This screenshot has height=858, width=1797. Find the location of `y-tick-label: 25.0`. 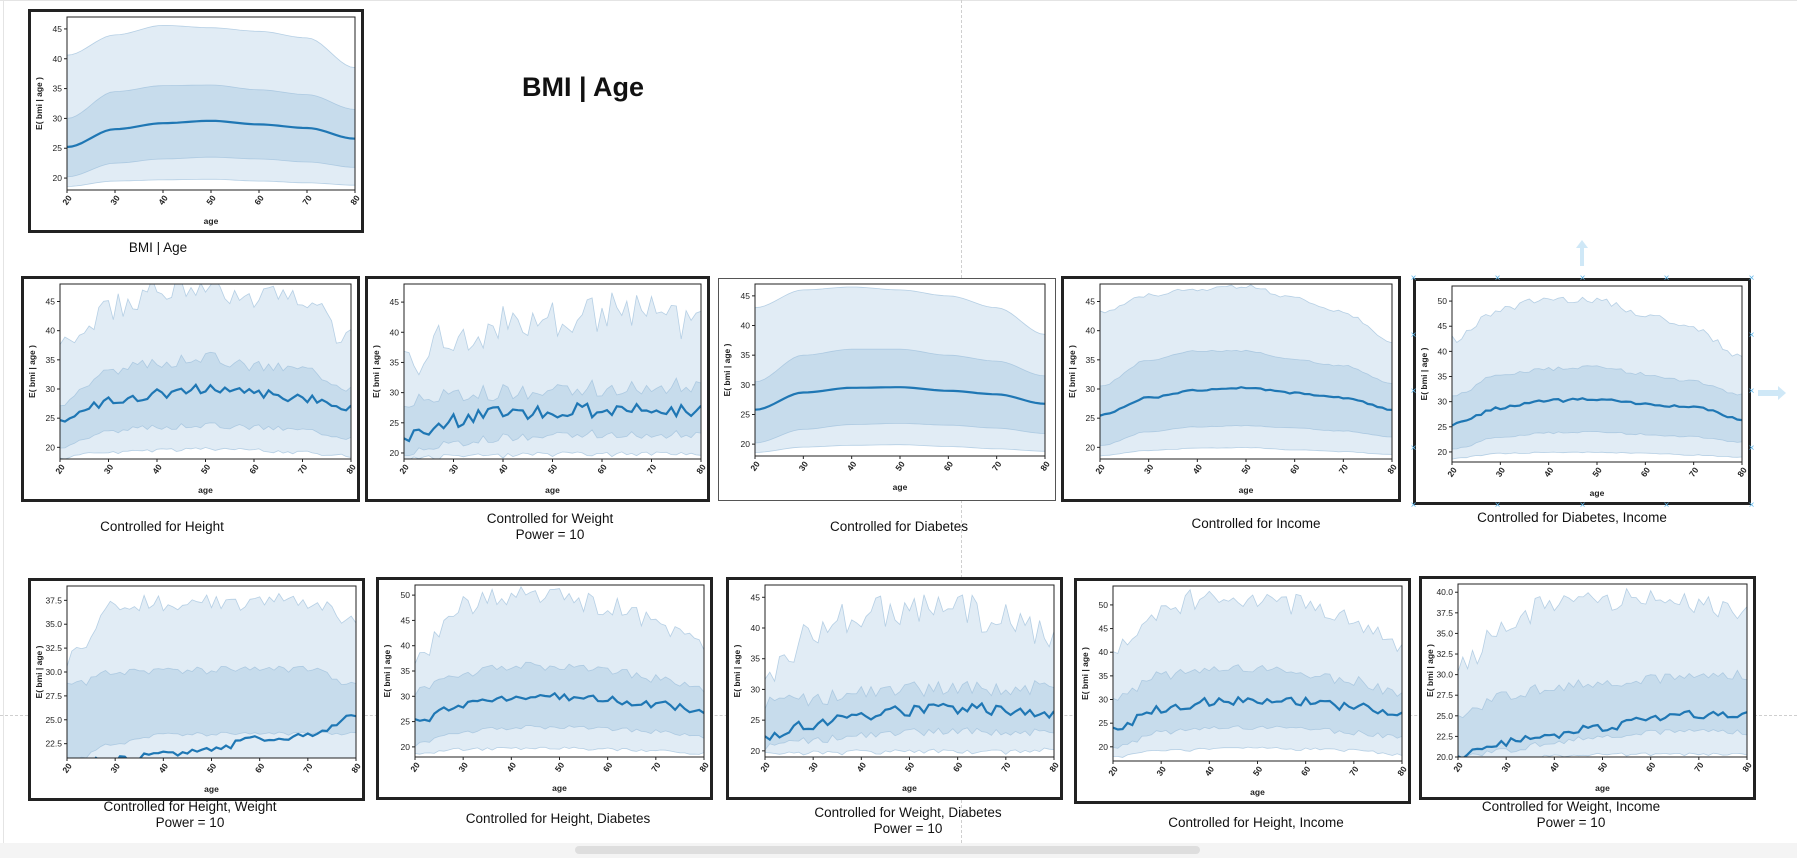

y-tick-label: 25.0 is located at coordinates (53, 720).